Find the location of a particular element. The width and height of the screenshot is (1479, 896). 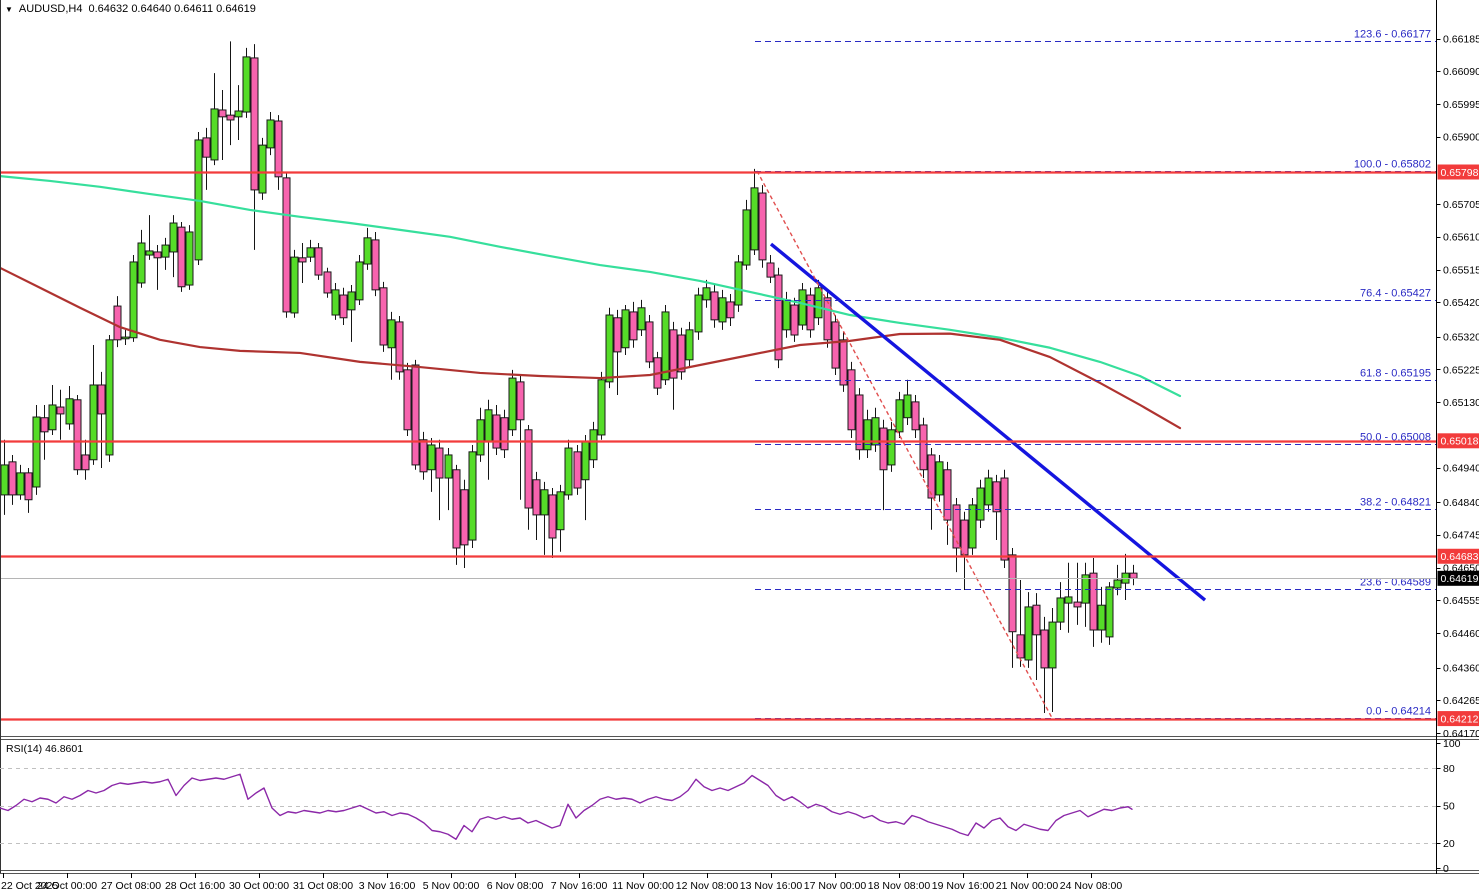

symbol-dropdown-icon: ▼ is located at coordinates (9, 9).